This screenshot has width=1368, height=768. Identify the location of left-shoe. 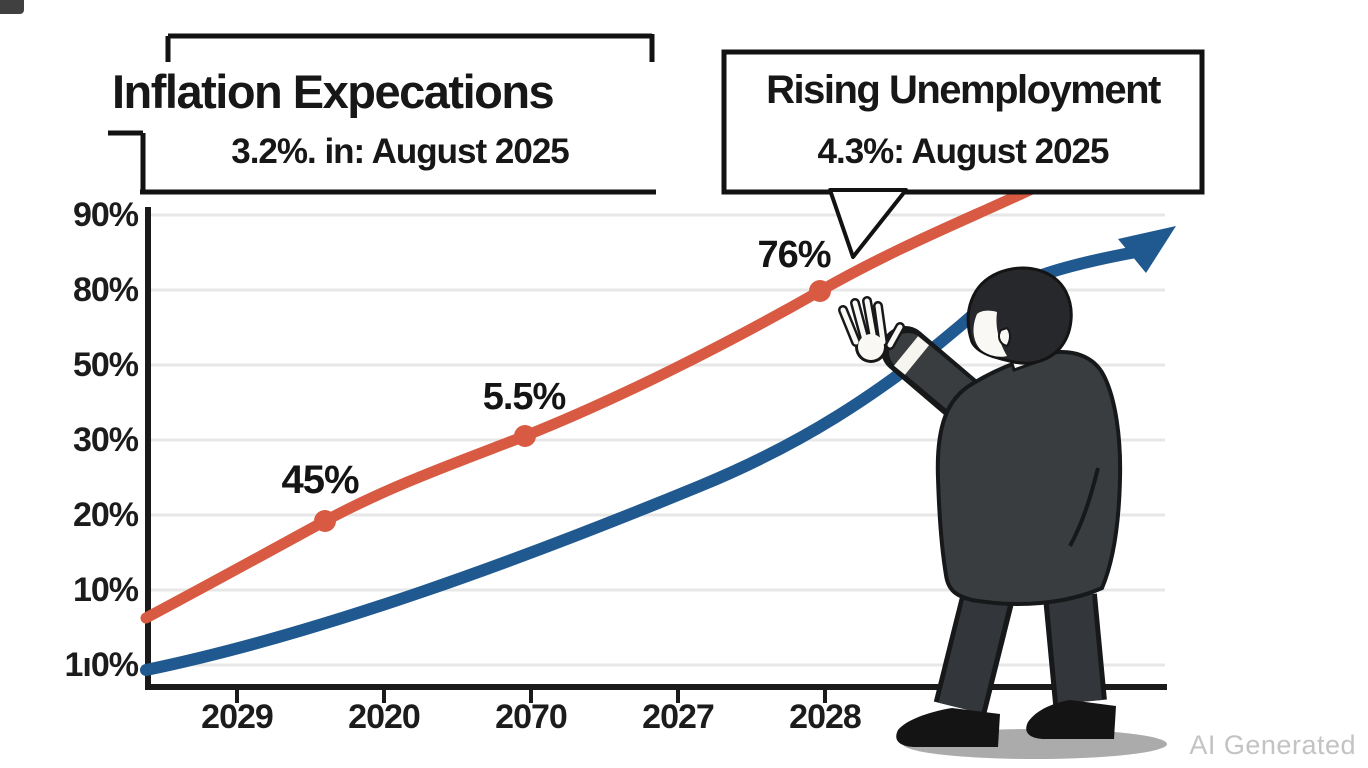
(948, 727).